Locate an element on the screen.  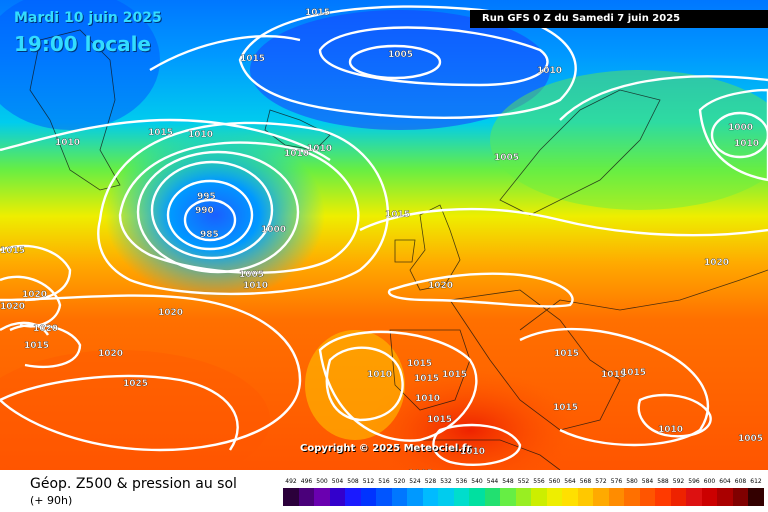
isobar-label: 985 is located at coordinates (209, 235).